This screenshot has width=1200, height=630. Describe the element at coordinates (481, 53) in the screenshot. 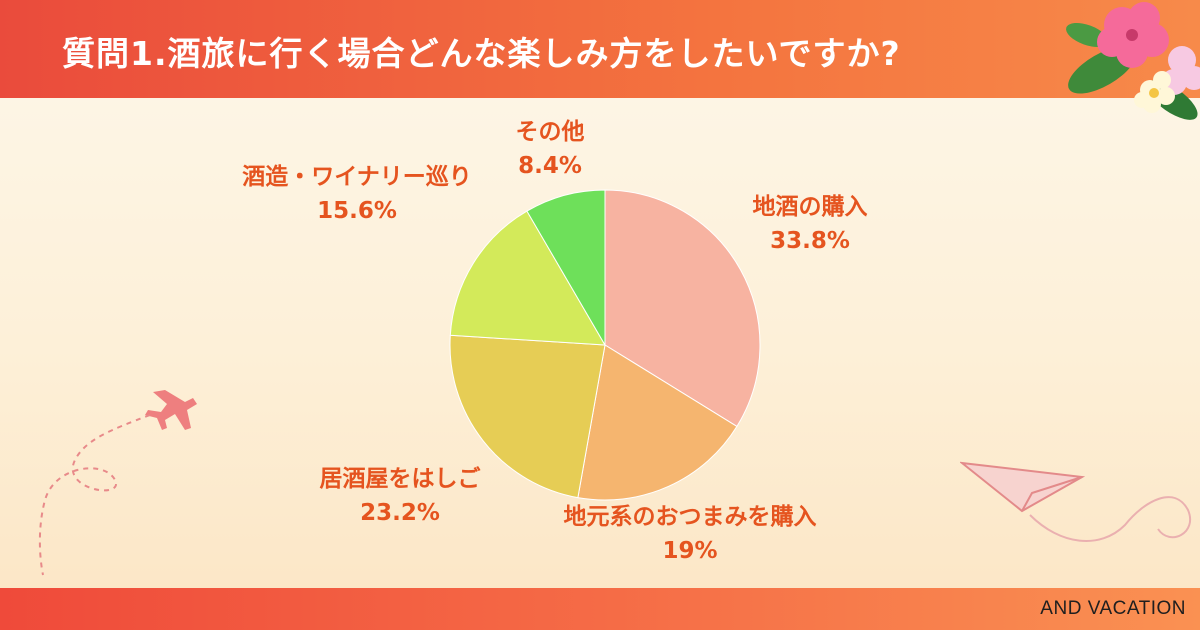

I see `page-title: 質問1.酒旅に行く場合どんな楽しみ方をしたいですか?` at that location.